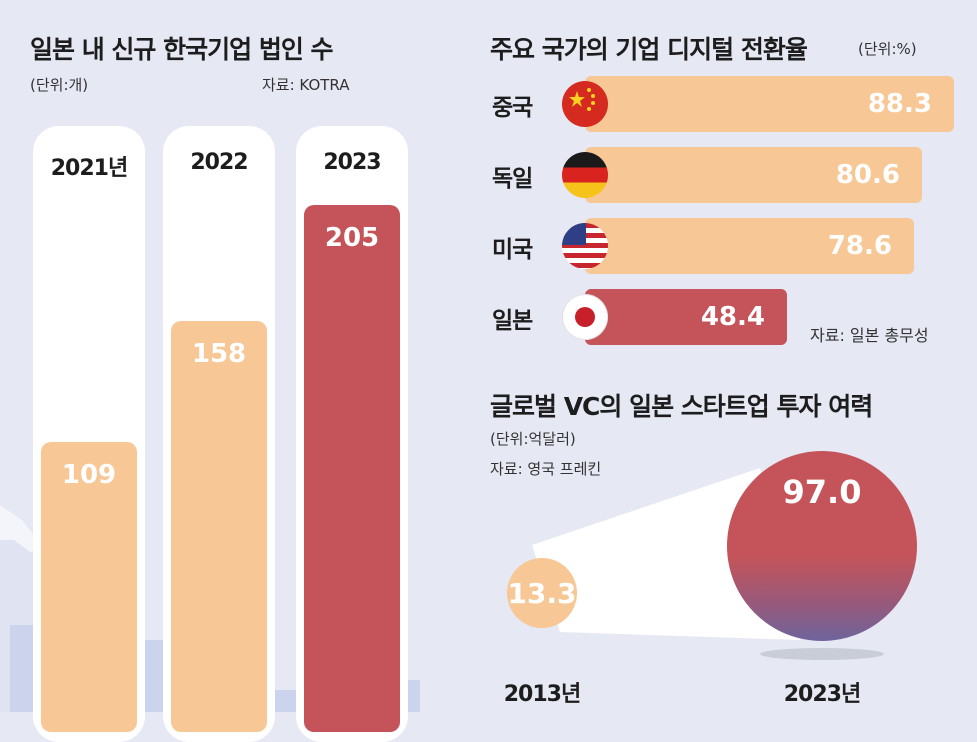 Image resolution: width=977 pixels, height=742 pixels. What do you see at coordinates (649, 49) in the screenshot?
I see `chart2-title: 주요 국가의 기업 디지털 전환율` at bounding box center [649, 49].